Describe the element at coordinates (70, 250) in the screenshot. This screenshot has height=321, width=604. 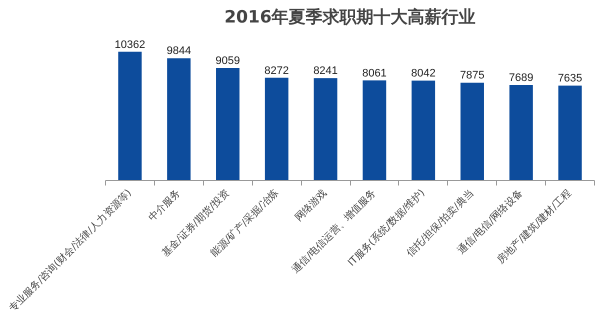
I see `x-tick-label: 专业服务/咨询(财会/法律/人力资源等)` at that location.